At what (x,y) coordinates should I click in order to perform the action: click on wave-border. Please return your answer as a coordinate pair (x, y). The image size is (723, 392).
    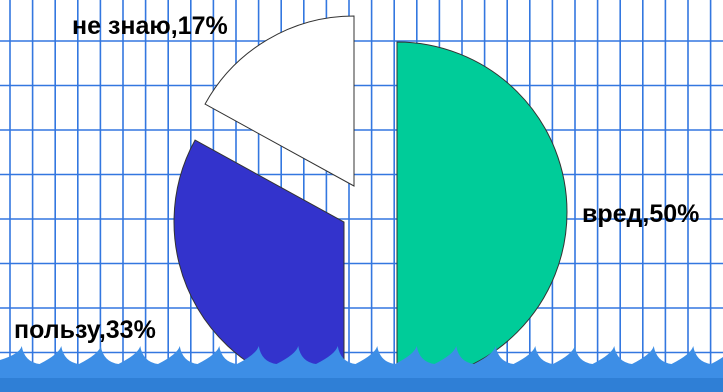
    Looking at the image, I should click on (361, 369).